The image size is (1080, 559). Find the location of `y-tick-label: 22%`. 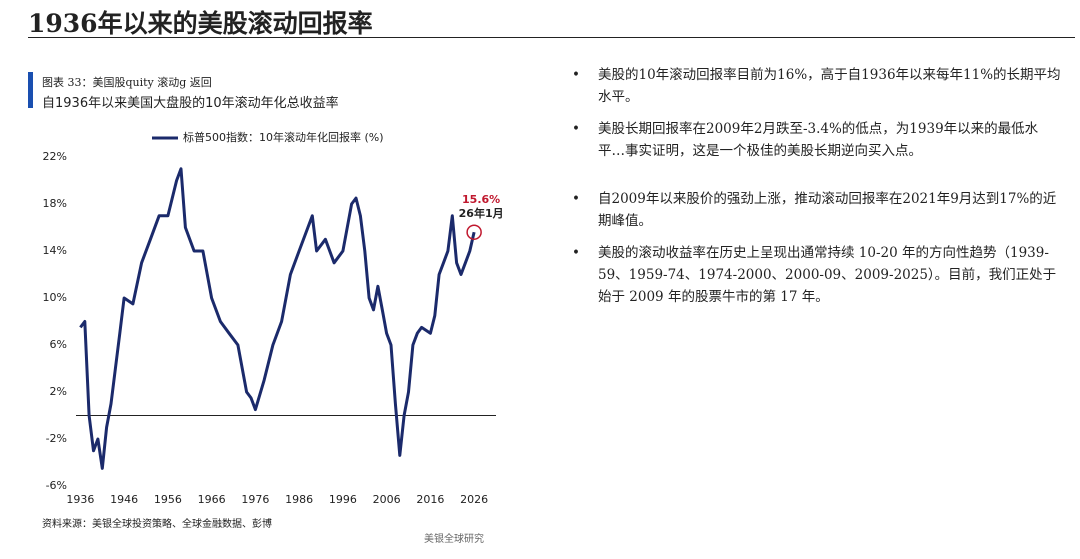

y-tick-label: 22% is located at coordinates (55, 156).